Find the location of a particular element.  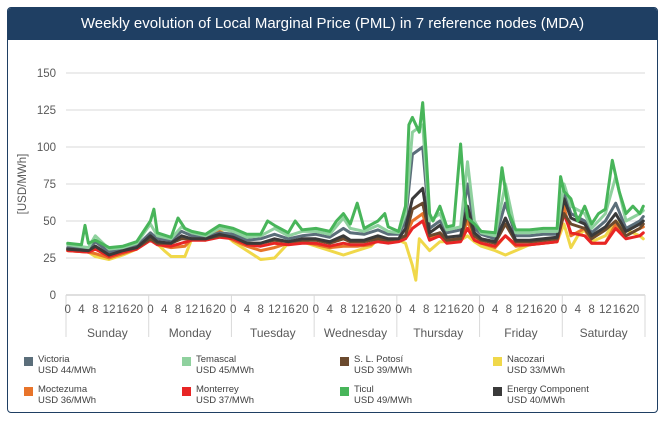

legend-series-value: USD 39/MWh is located at coordinates (383, 370).